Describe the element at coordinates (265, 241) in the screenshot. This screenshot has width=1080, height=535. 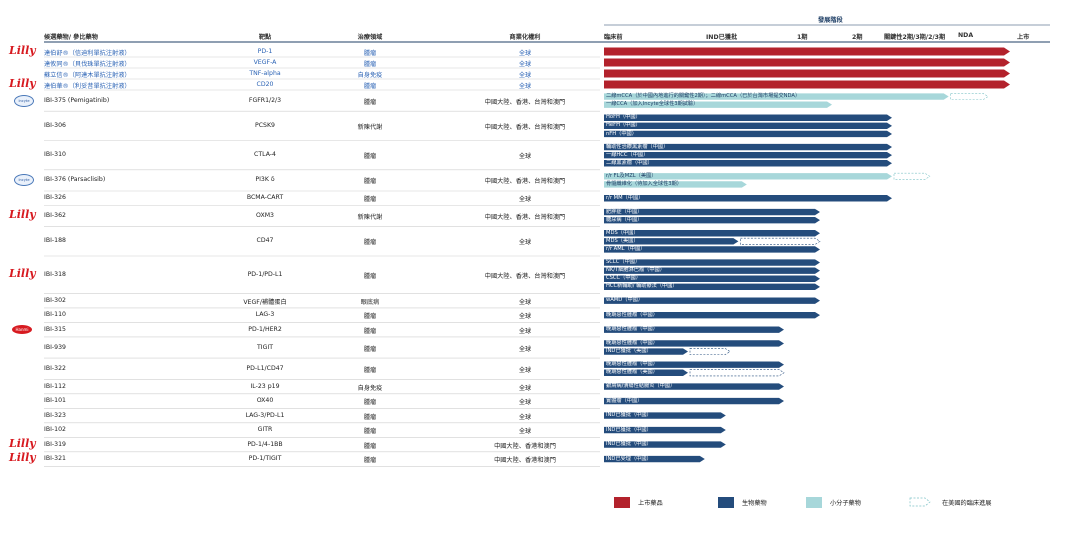
I see `target-cell: CD47` at that location.